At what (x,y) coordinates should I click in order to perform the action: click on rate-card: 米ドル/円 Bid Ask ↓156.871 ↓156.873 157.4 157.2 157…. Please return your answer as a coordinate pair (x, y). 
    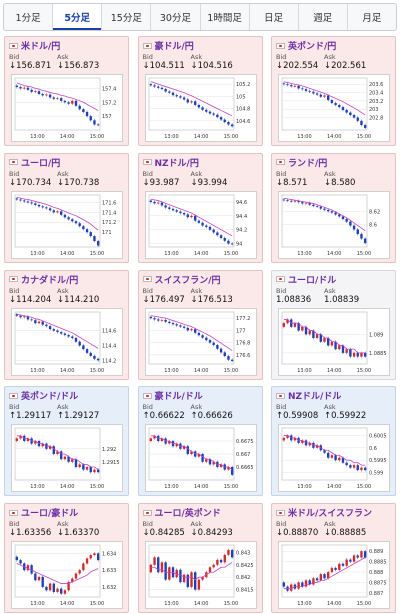
    Looking at the image, I should click on (66, 91).